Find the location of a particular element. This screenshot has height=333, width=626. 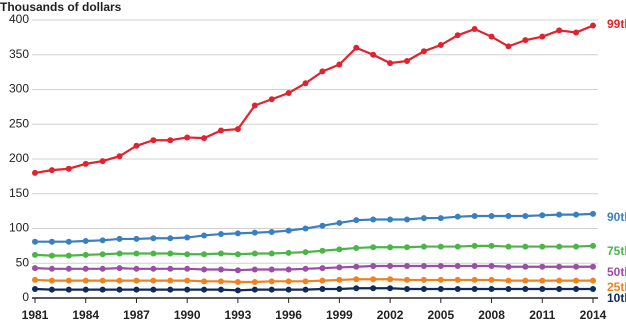

y-tick-label: 50 is located at coordinates (23, 262).